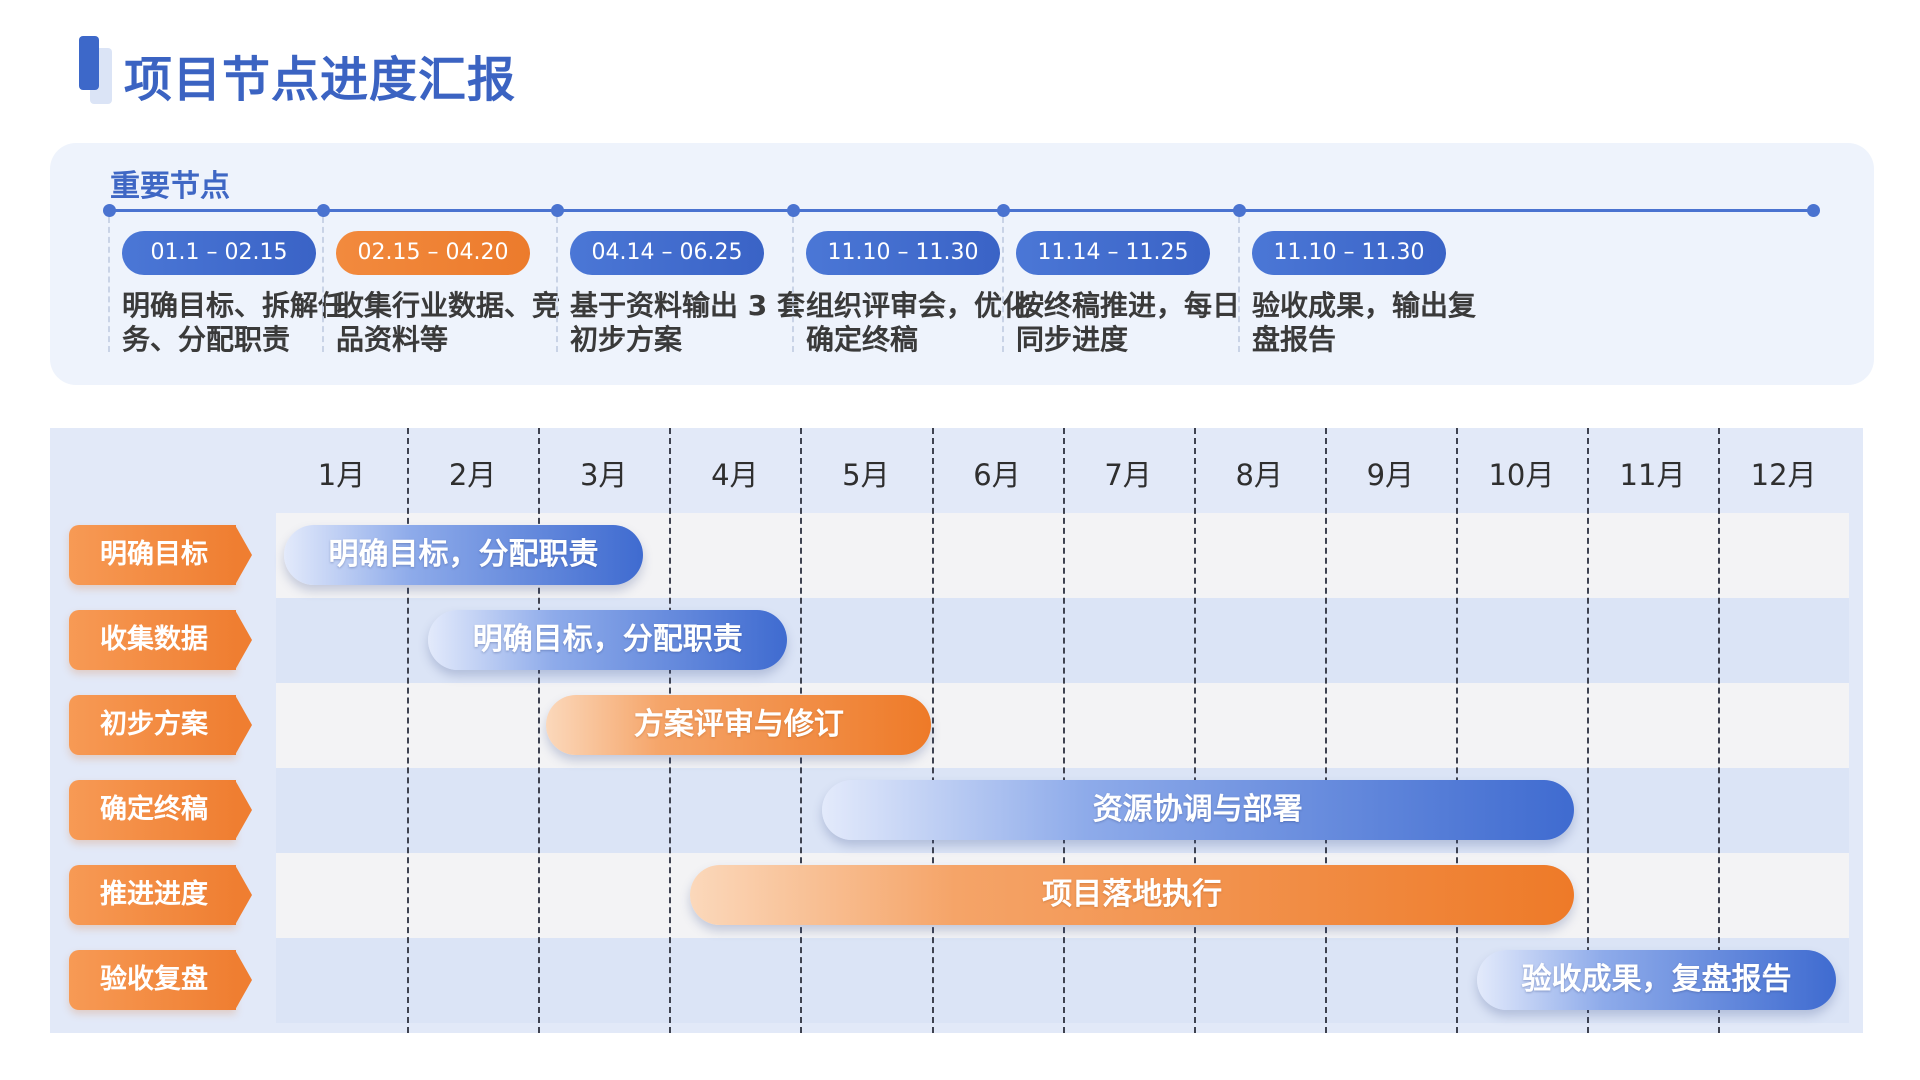 Image resolution: width=1920 pixels, height=1080 pixels. What do you see at coordinates (1521, 475) in the screenshot?
I see `month-header: 10月` at bounding box center [1521, 475].